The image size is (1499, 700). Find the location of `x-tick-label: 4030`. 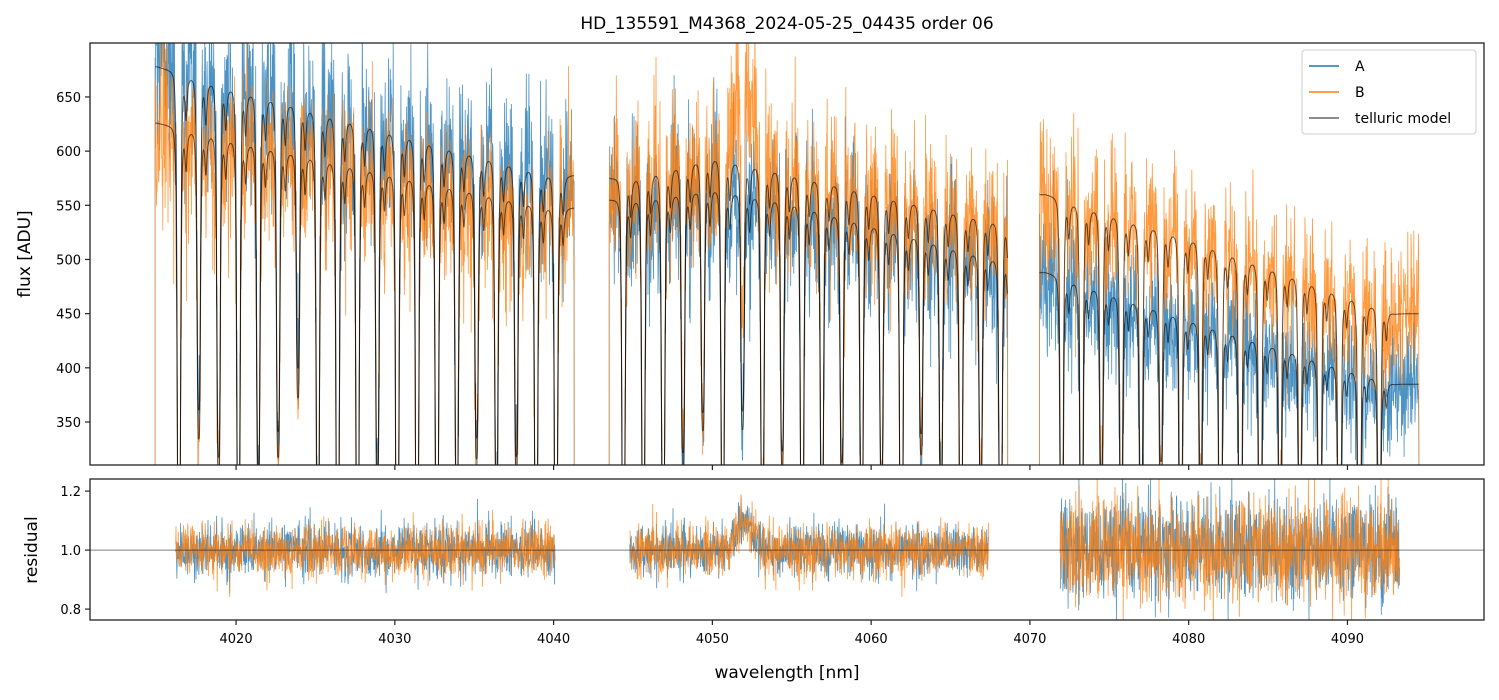

x-tick-label: 4030 is located at coordinates (394, 639).